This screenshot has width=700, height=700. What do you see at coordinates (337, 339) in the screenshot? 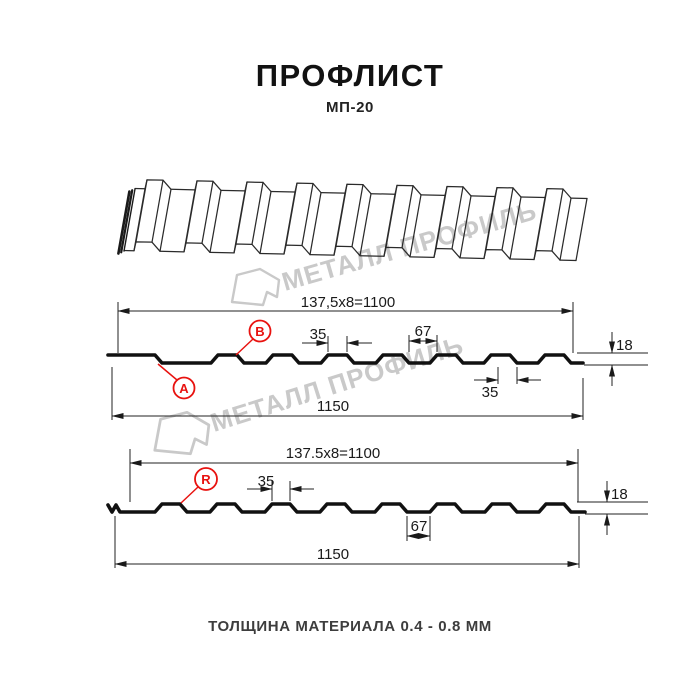
I see `section1-dim-rib-top: 35` at bounding box center [337, 339].